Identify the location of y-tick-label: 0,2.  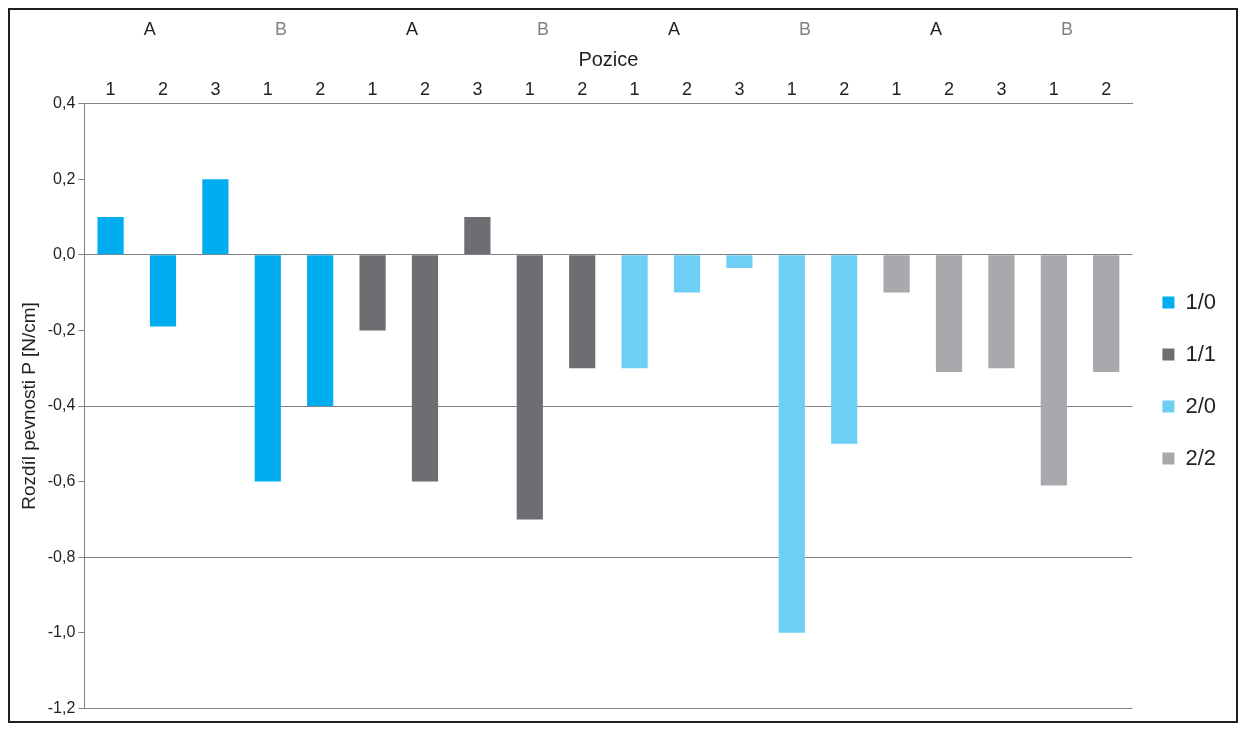
(64, 178).